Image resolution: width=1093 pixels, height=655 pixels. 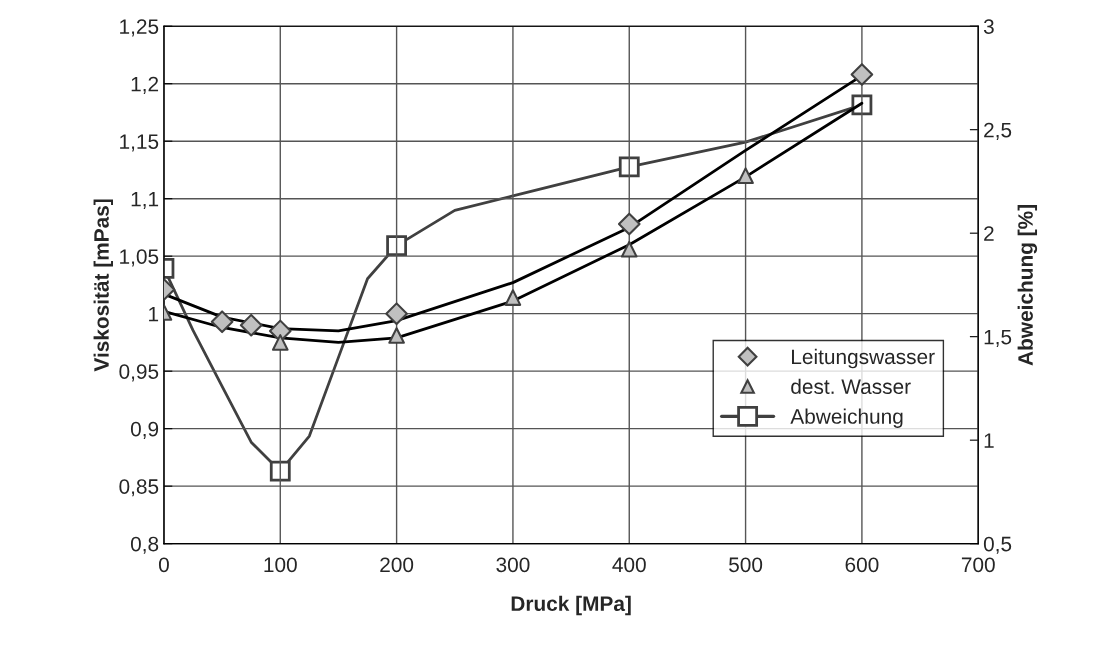 I want to click on y-tick-label: 1,05, so click(x=139, y=258).